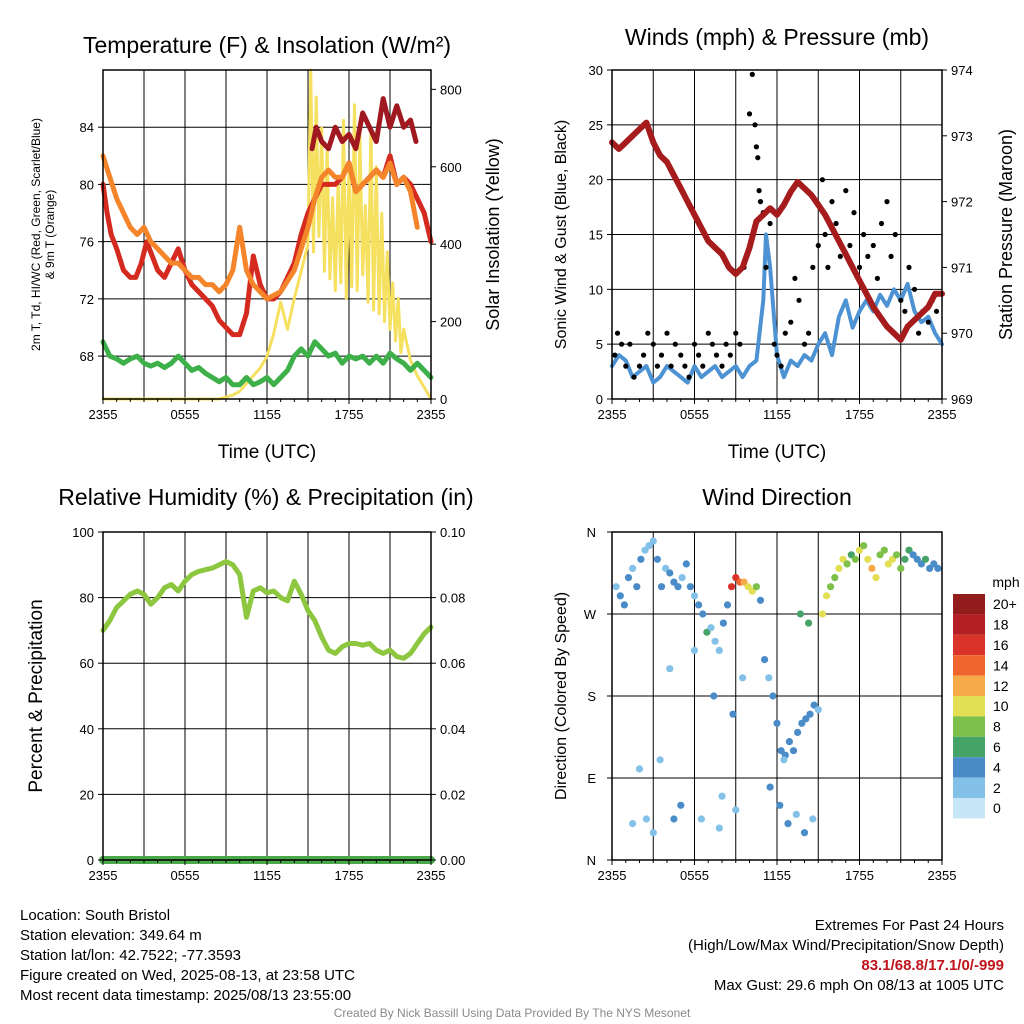 This screenshot has height=1024, width=1024. Describe the element at coordinates (452, 598) in the screenshot. I see `y2-tick-label: 0.08` at that location.